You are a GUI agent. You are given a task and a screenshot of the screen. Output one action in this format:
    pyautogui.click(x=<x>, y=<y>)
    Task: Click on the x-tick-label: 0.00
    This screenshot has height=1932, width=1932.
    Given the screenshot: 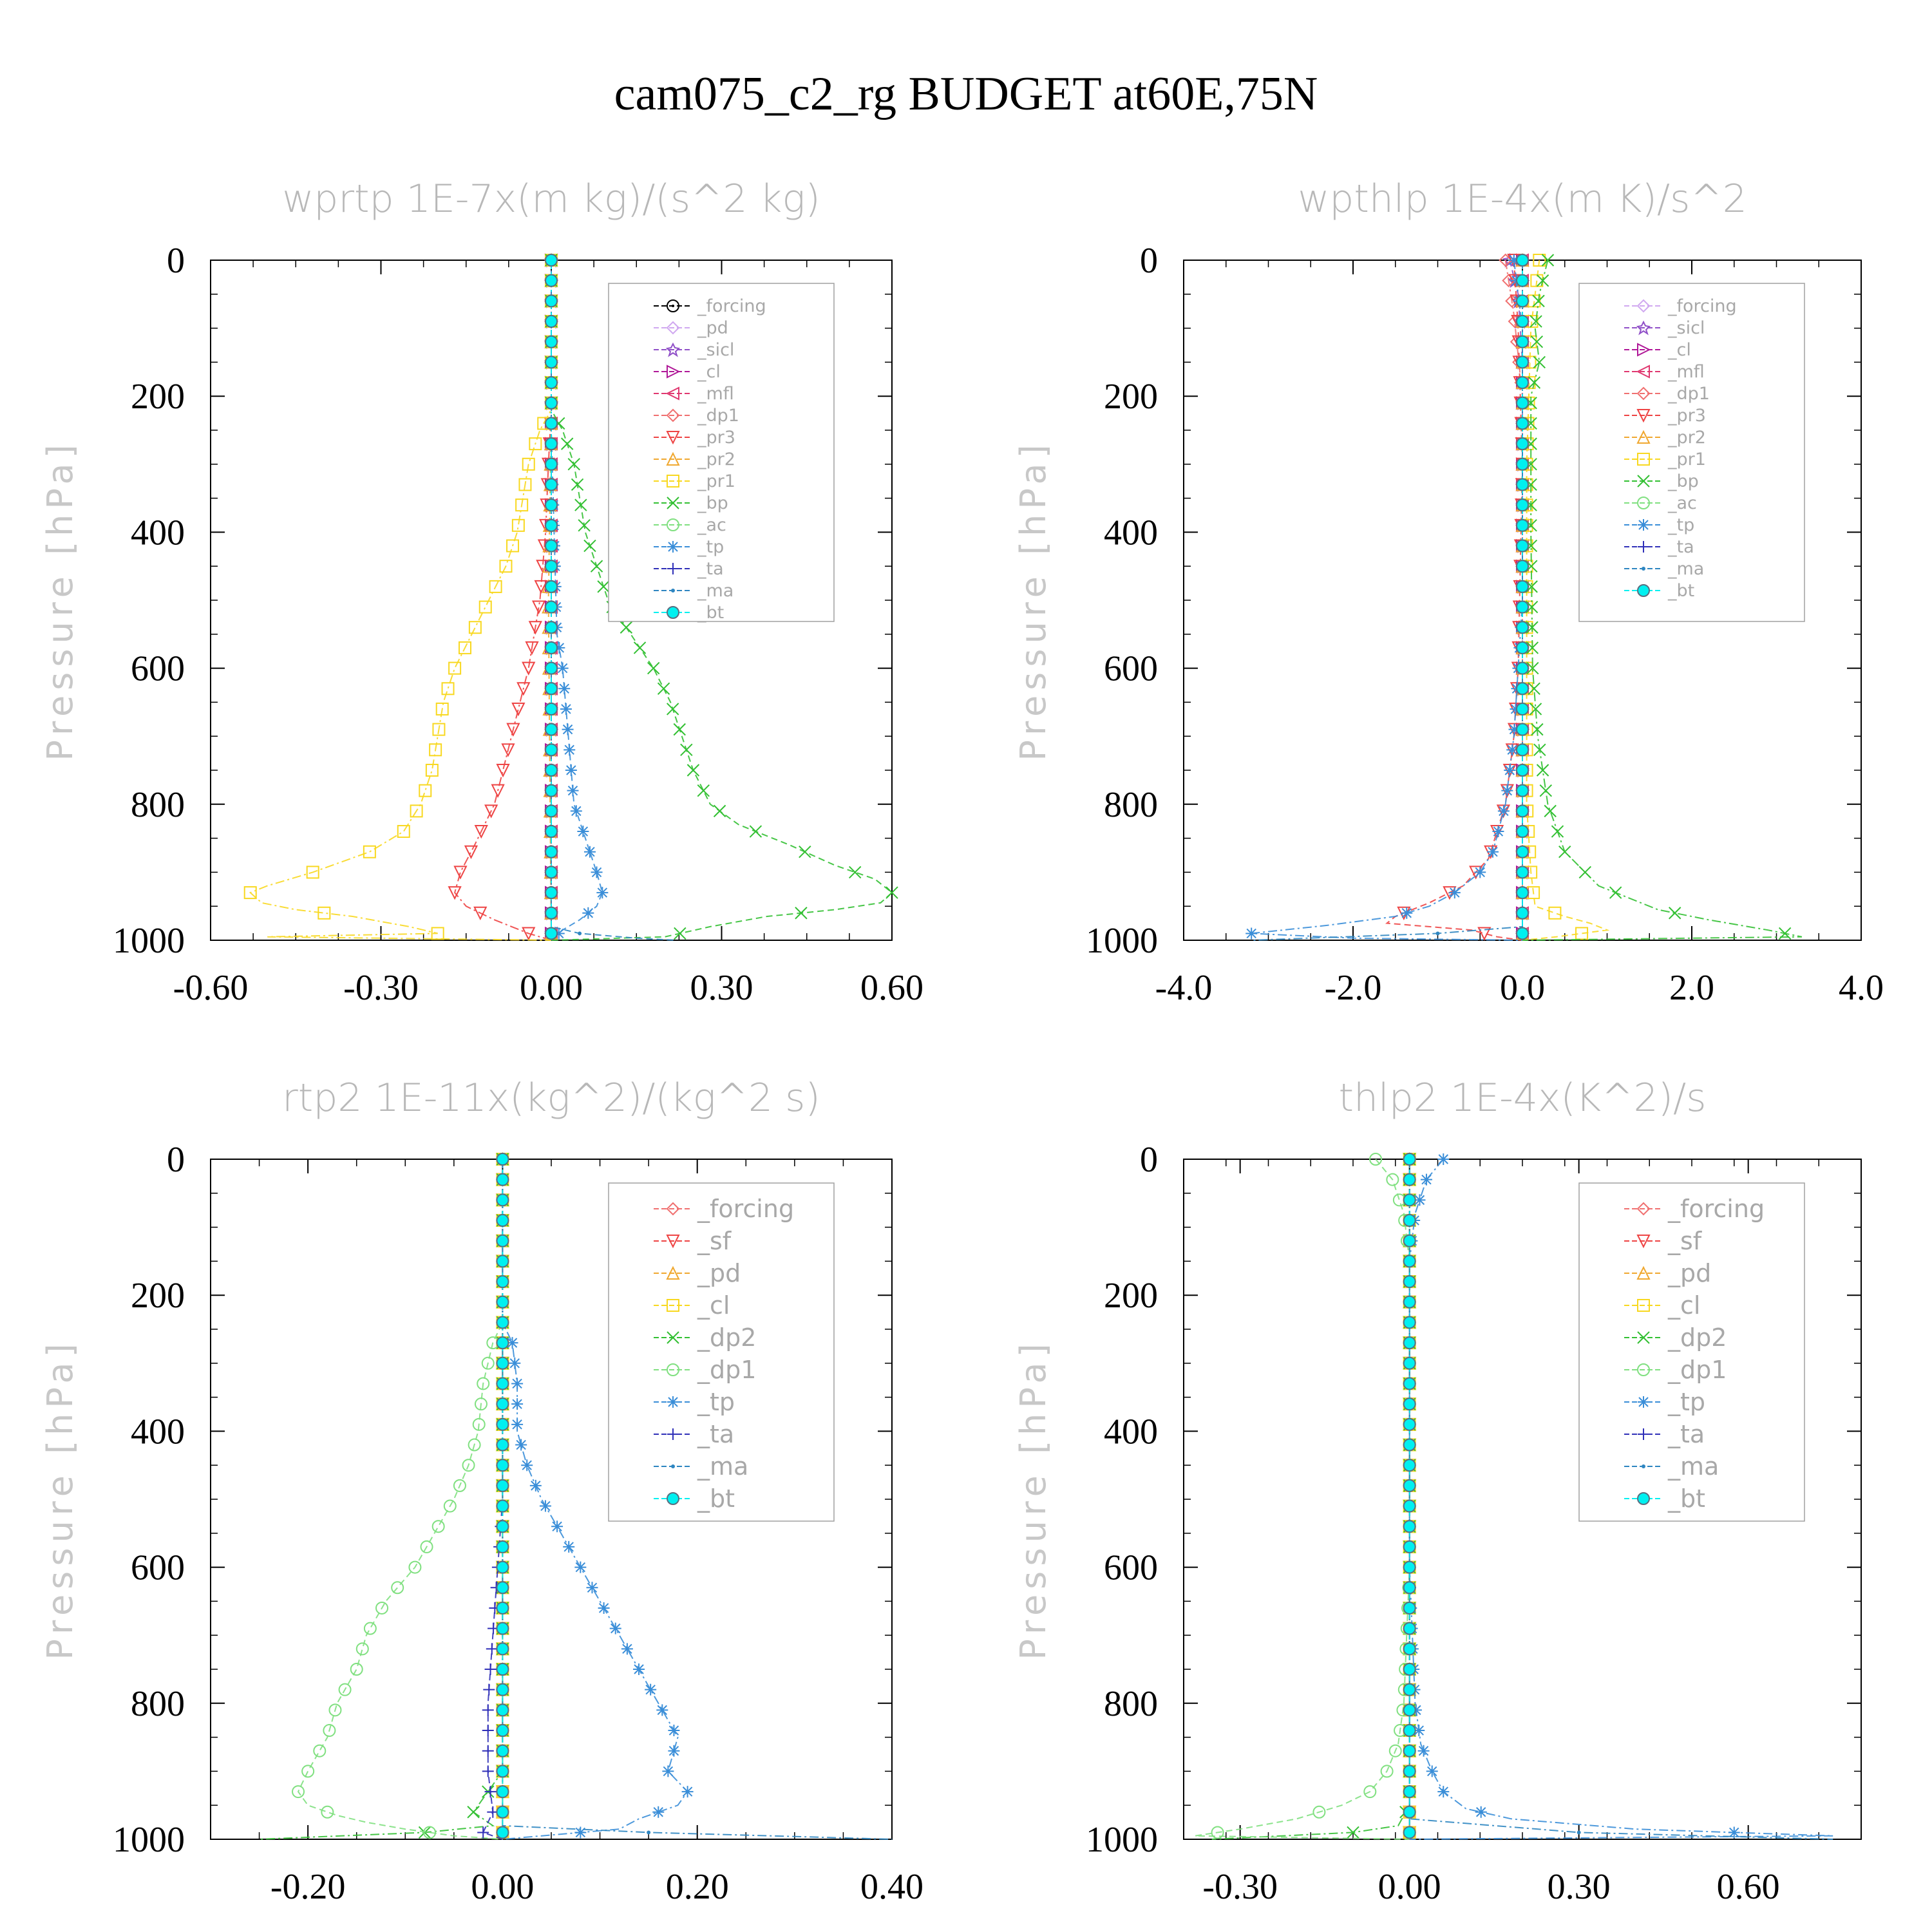 What is the action you would take?
    pyautogui.click(x=551, y=988)
    